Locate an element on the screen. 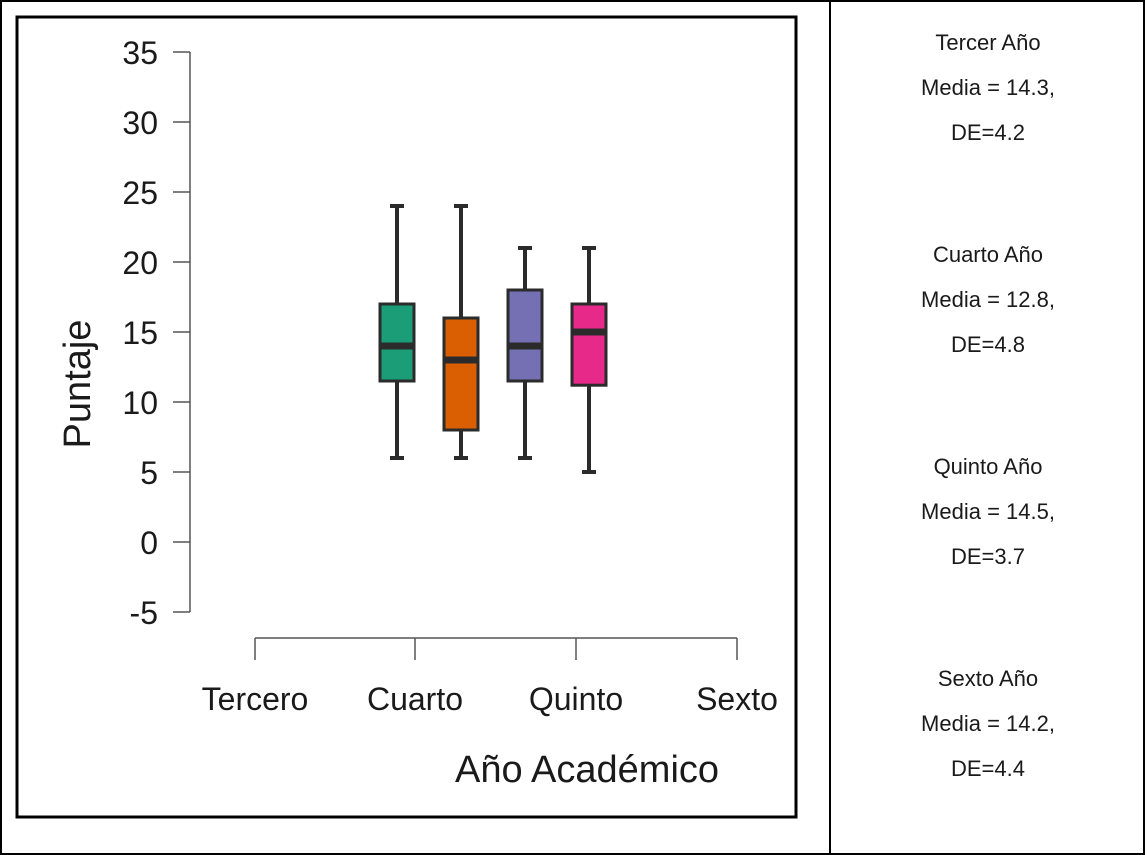 The height and width of the screenshot is (855, 1147). y-tick-label: 0 is located at coordinates (149, 543).